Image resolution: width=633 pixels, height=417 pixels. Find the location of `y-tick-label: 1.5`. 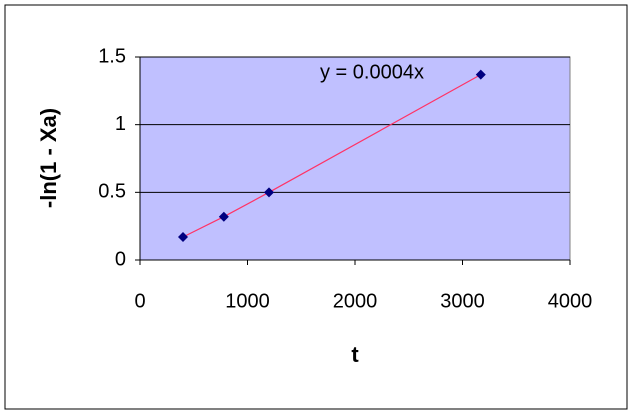

y-tick-label: 1.5 is located at coordinates (112, 56).